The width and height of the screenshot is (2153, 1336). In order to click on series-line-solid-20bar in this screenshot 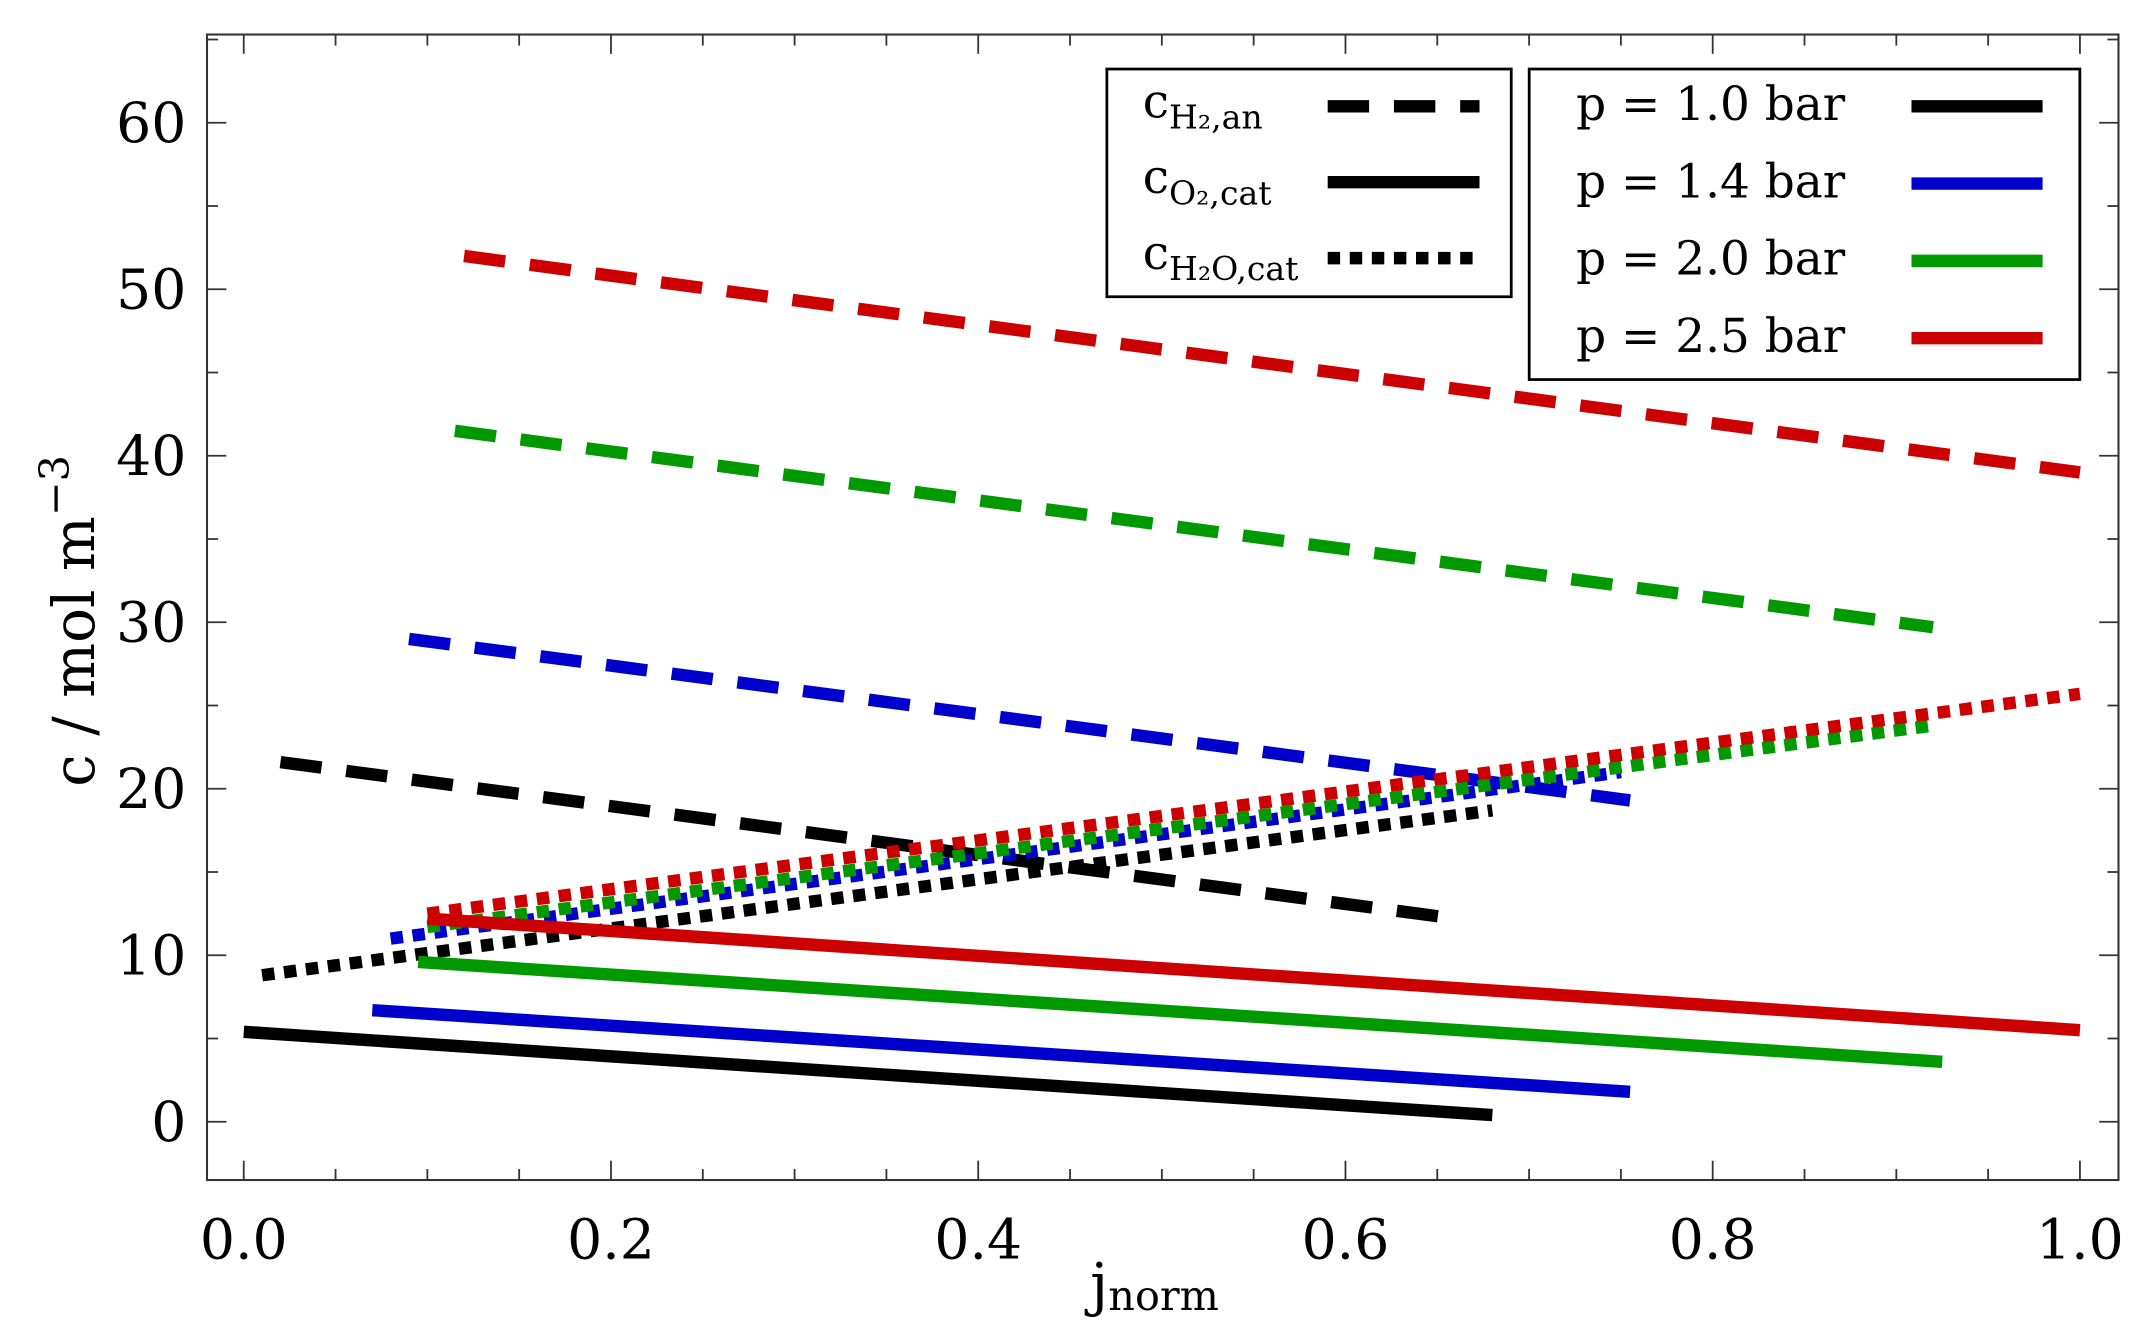, I will do `click(1180, 1012)`.